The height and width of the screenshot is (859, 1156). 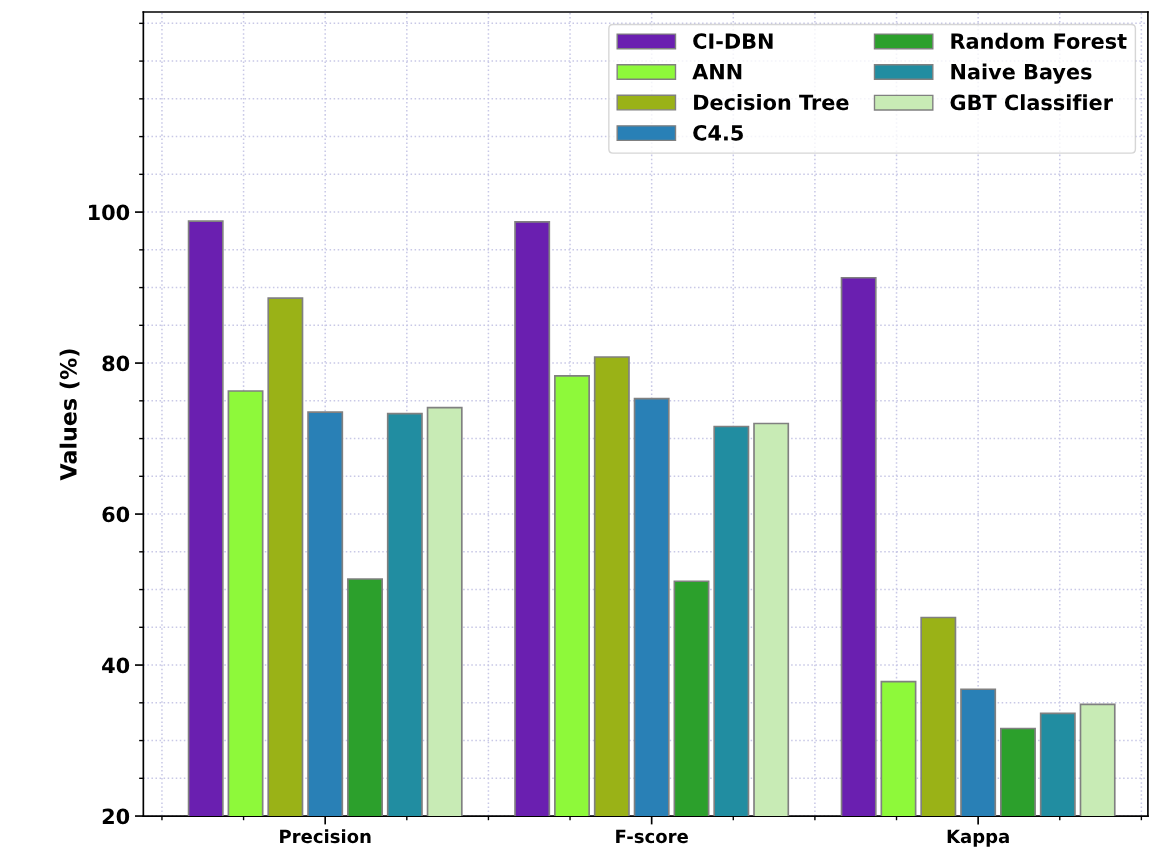 What do you see at coordinates (652, 836) in the screenshot?
I see `x-tick-label: F-score` at bounding box center [652, 836].